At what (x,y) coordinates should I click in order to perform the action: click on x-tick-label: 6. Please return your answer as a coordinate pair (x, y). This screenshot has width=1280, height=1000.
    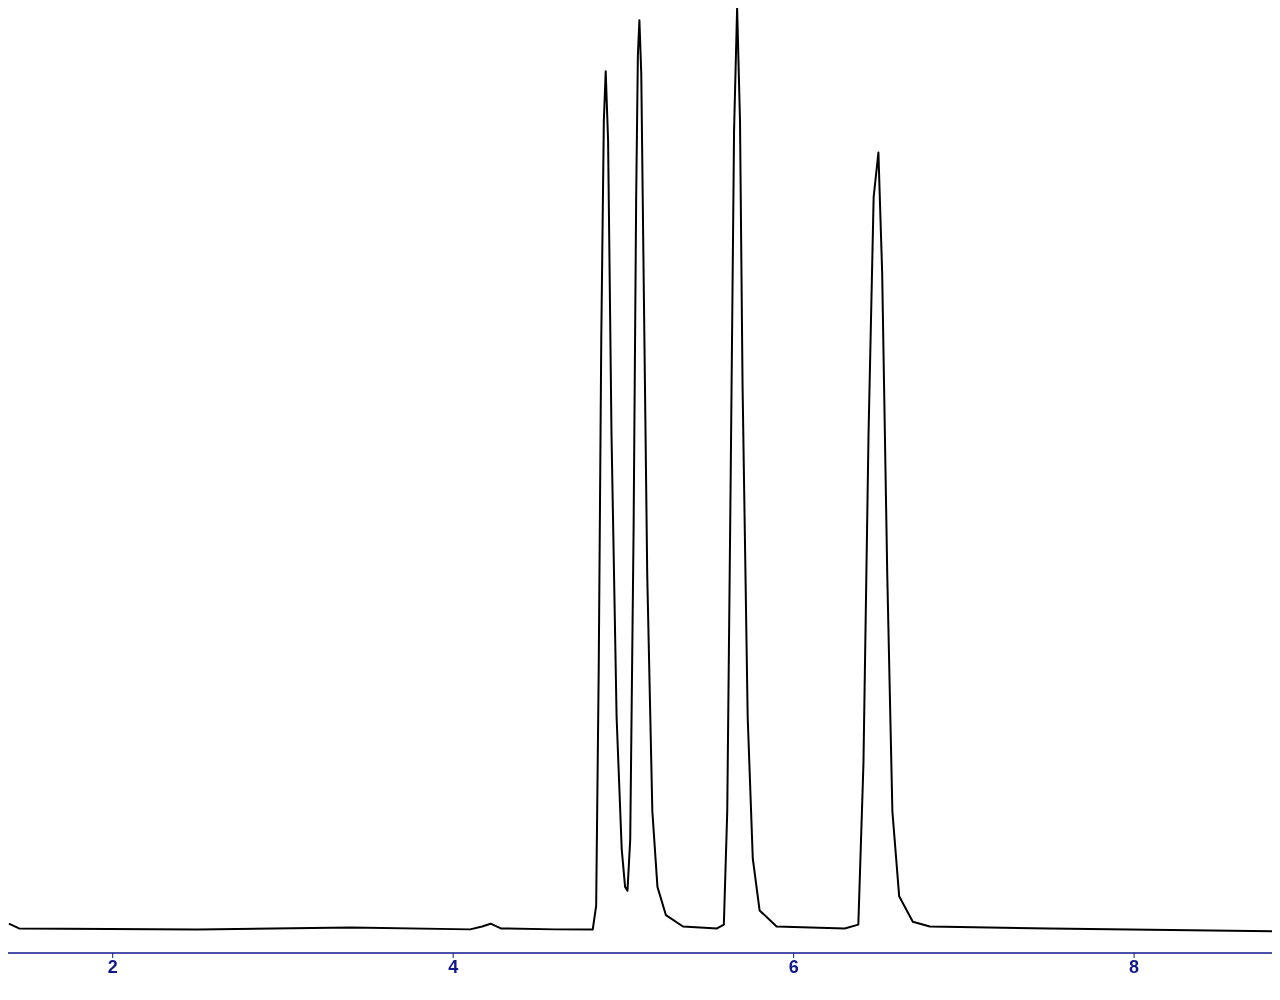
    Looking at the image, I should click on (793, 966).